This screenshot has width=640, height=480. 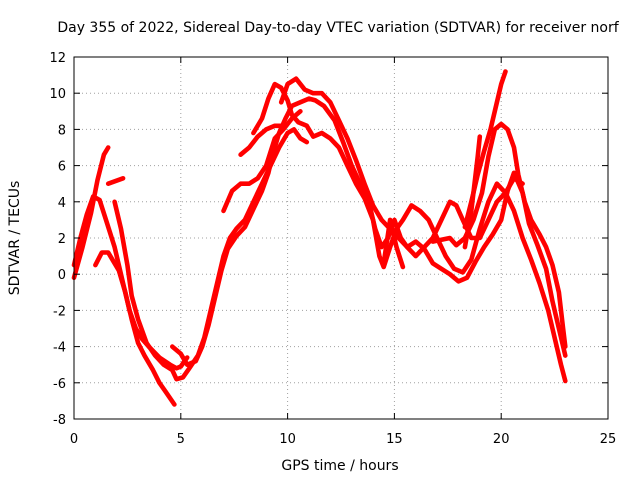 I want to click on x-tick-label: 0, so click(x=74, y=439).